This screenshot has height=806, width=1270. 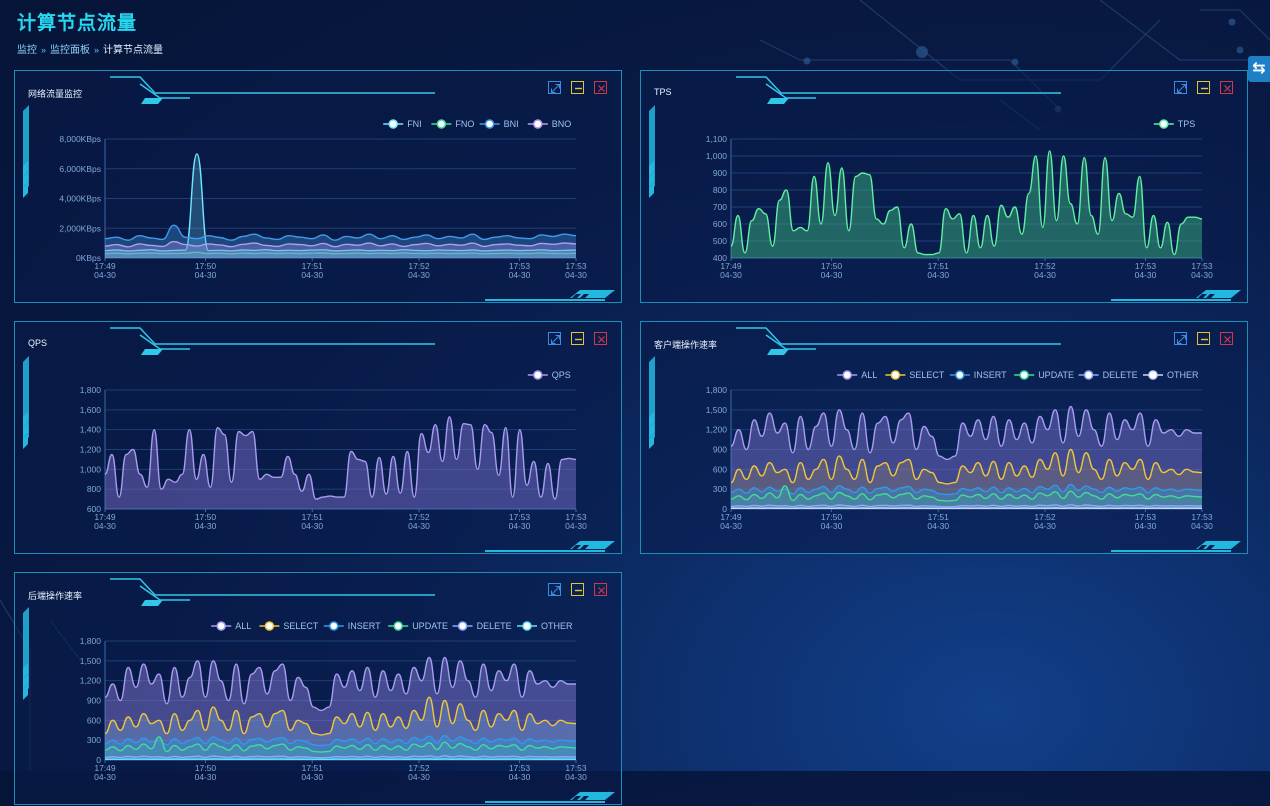 I want to click on breadcrumb-current: 计算节点流量, so click(x=133, y=50).